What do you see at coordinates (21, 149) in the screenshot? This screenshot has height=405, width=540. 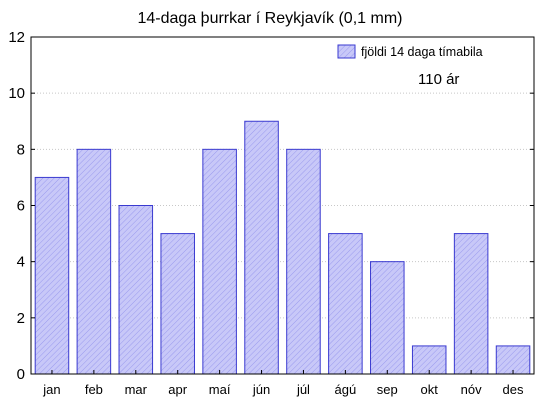 I see `y-tick-label: 8` at bounding box center [21, 149].